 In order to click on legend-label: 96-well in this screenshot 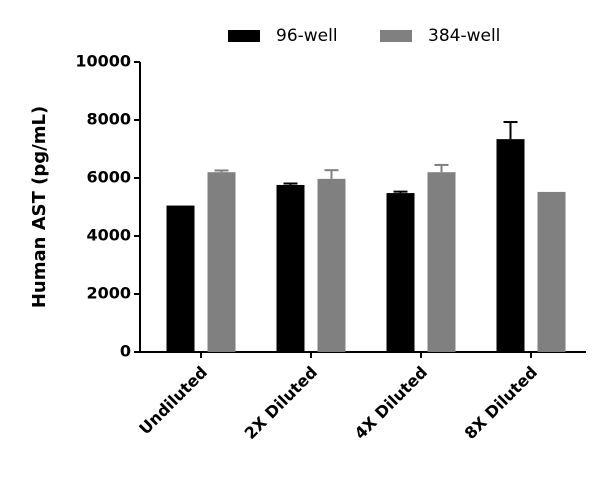, I will do `click(307, 36)`.